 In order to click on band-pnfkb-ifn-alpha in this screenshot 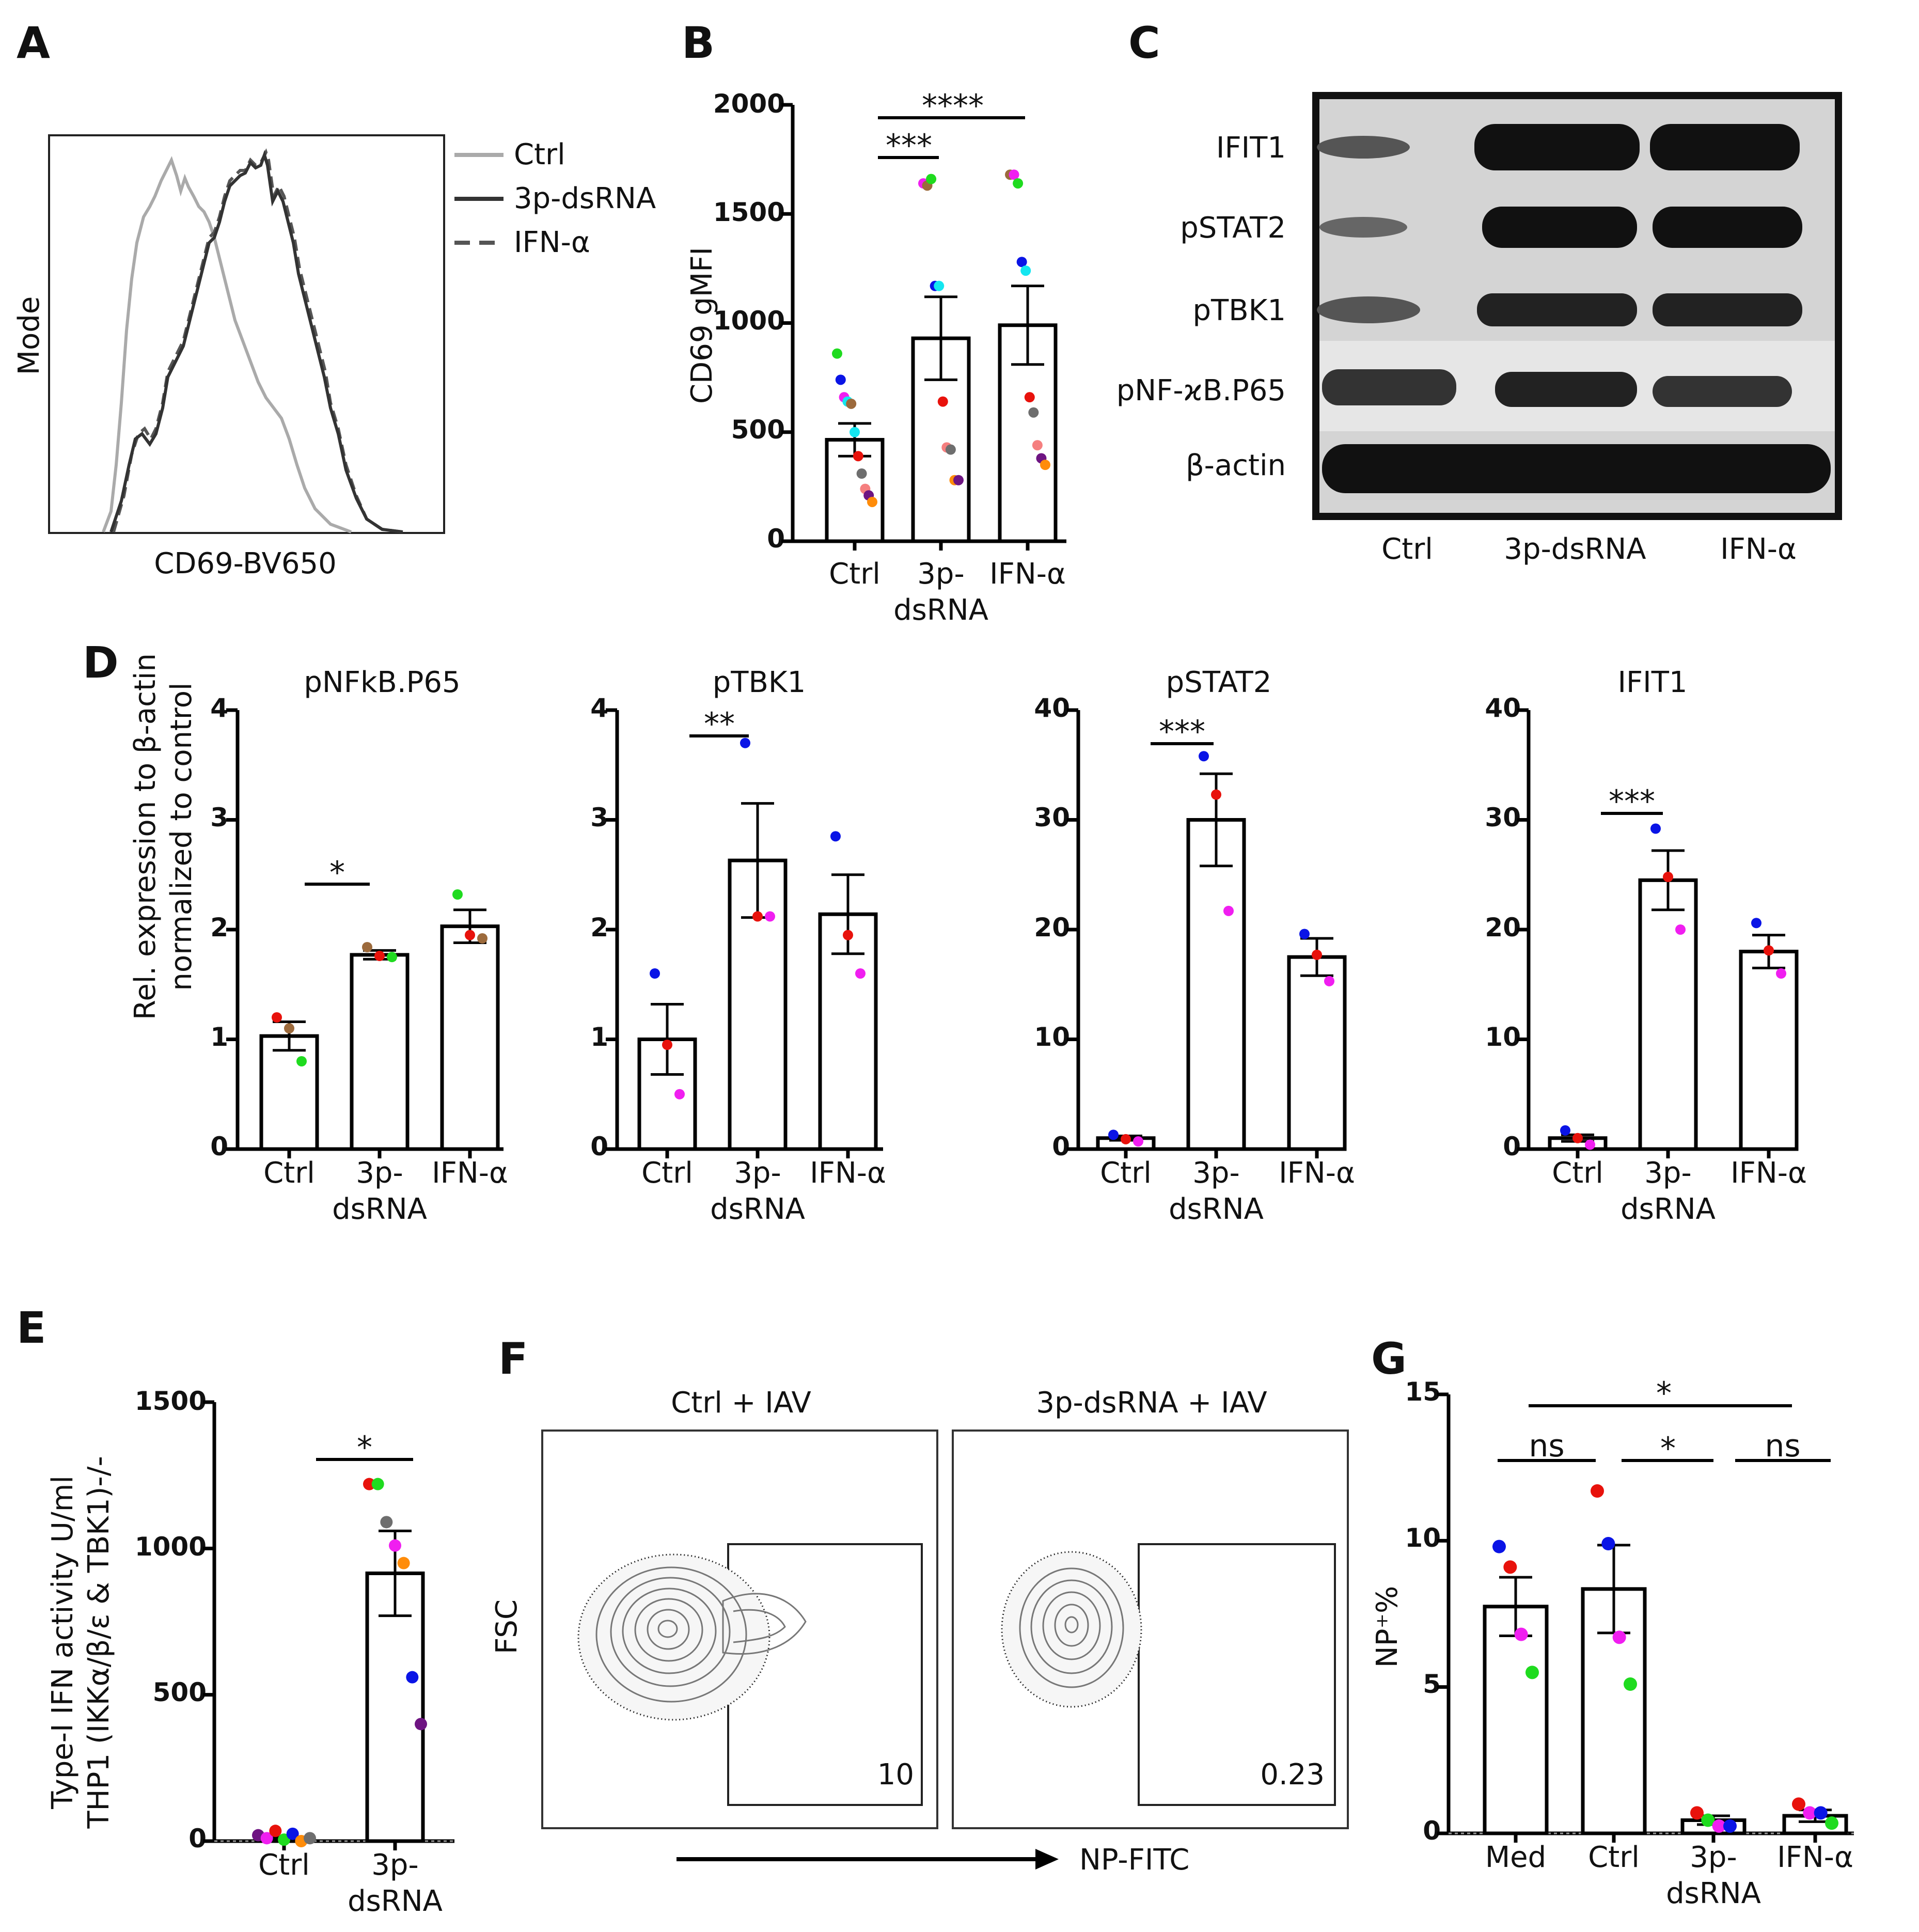, I will do `click(1723, 392)`.